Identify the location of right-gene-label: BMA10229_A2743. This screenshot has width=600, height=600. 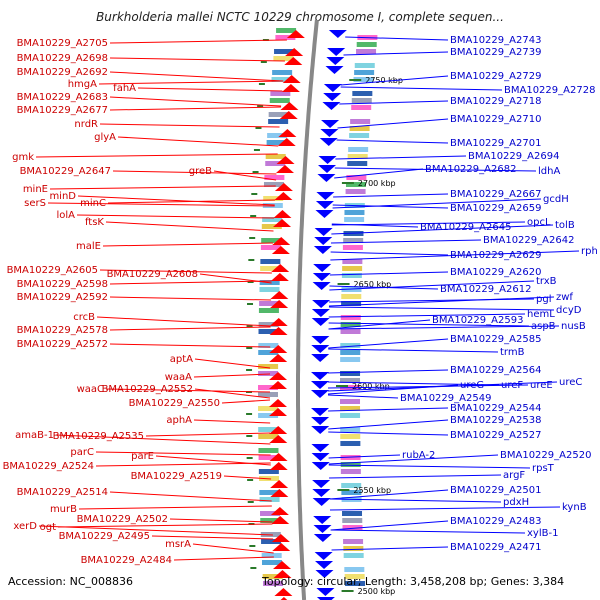
(495, 40).